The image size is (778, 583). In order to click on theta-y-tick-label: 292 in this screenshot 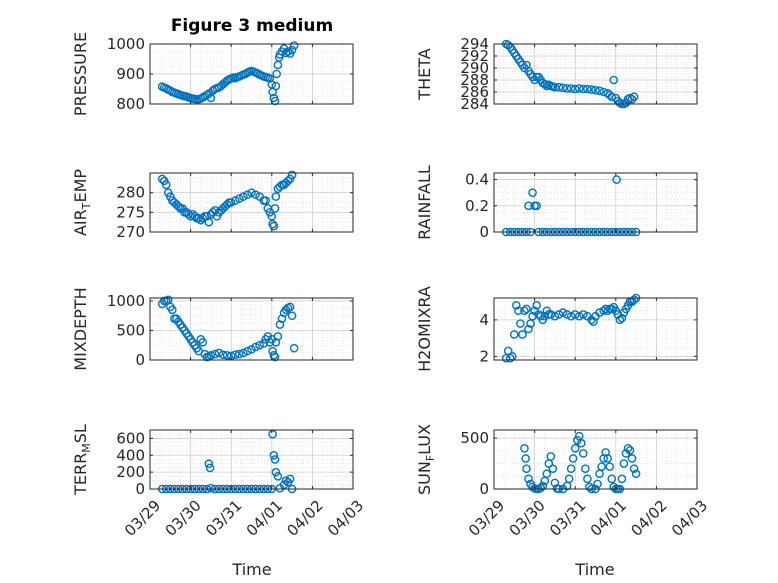, I will do `click(474, 56)`.